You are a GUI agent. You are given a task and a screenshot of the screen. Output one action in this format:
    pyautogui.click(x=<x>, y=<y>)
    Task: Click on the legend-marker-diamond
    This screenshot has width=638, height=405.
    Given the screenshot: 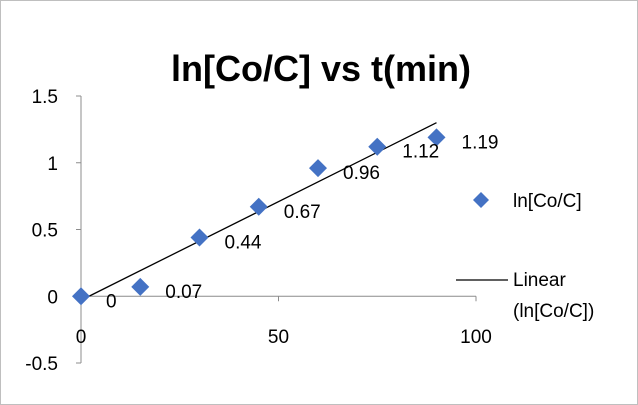 What is the action you would take?
    pyautogui.click(x=481, y=200)
    